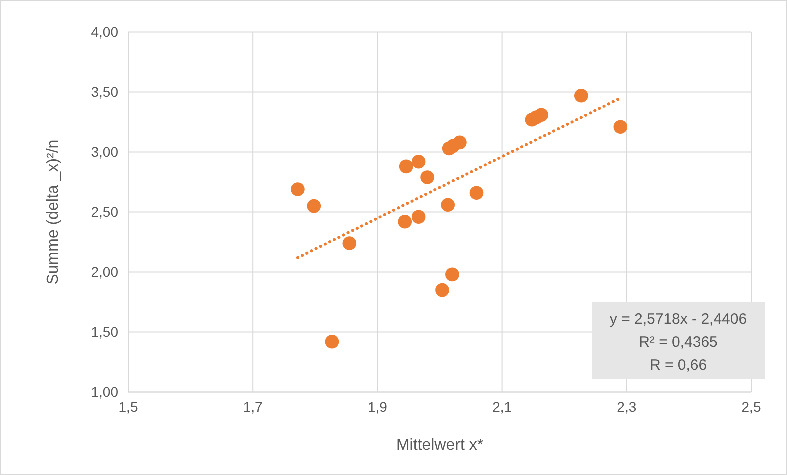 The width and height of the screenshot is (787, 475). What do you see at coordinates (679, 319) in the screenshot?
I see `annotation: y = 2,5718x - 2,4406` at bounding box center [679, 319].